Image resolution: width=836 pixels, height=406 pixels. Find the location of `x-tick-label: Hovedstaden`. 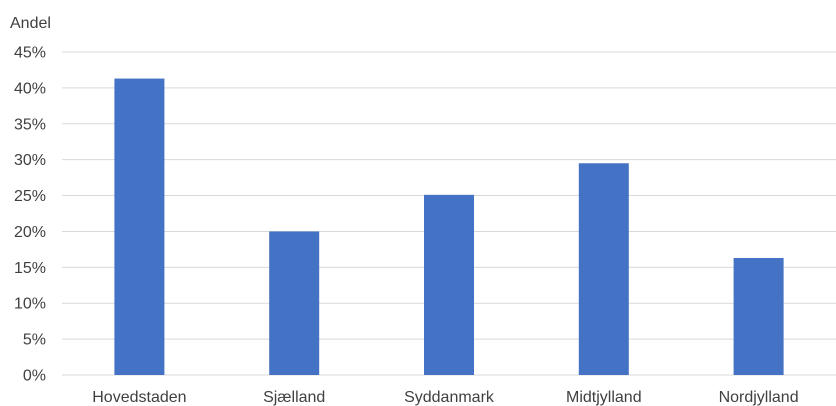

x-tick-label: Hovedstaden is located at coordinates (139, 397).